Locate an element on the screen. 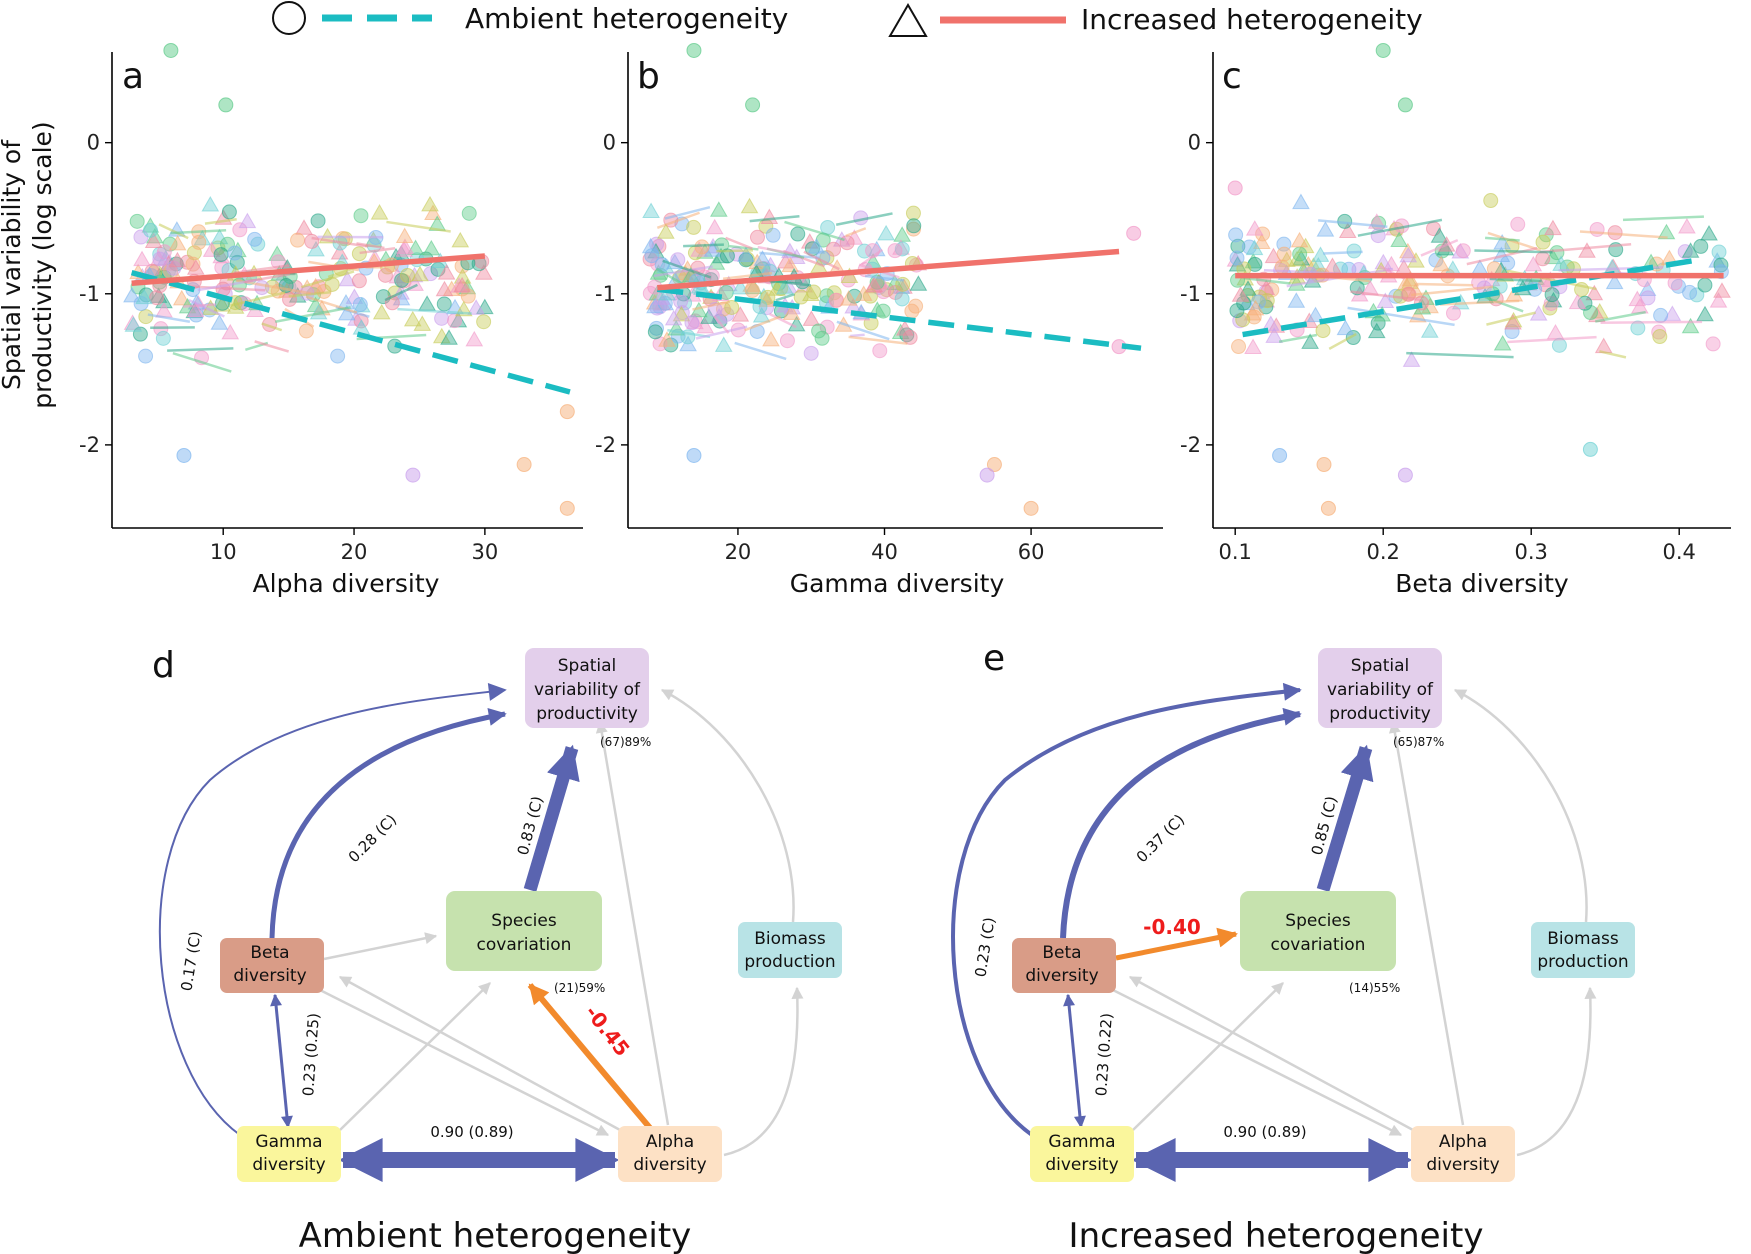 This screenshot has height=1254, width=1751. node-label: Alpha is located at coordinates (670, 1142).